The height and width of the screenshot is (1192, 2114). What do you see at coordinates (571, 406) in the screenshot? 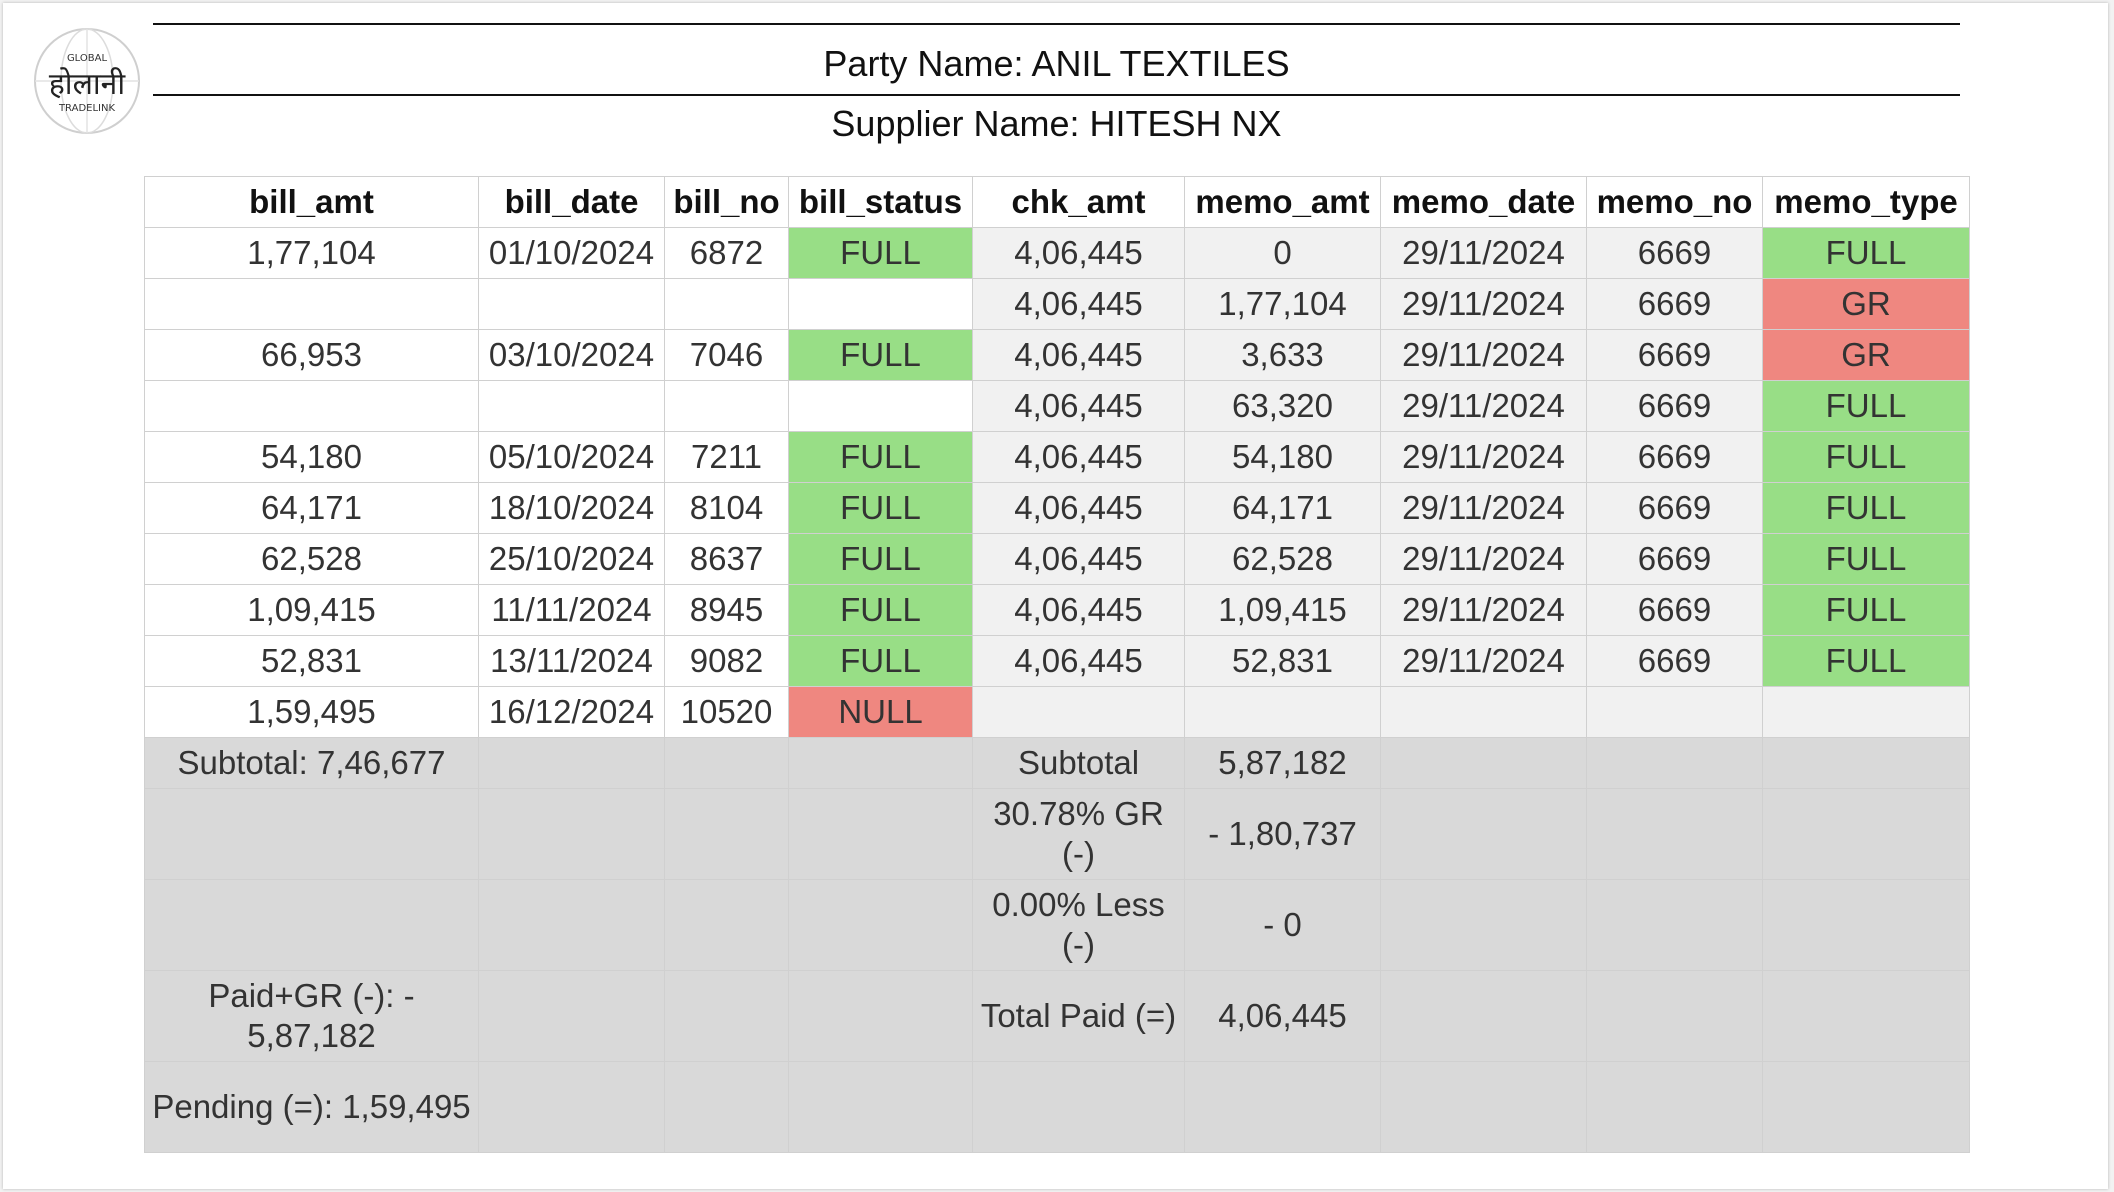
I see `bill-date-cell` at bounding box center [571, 406].